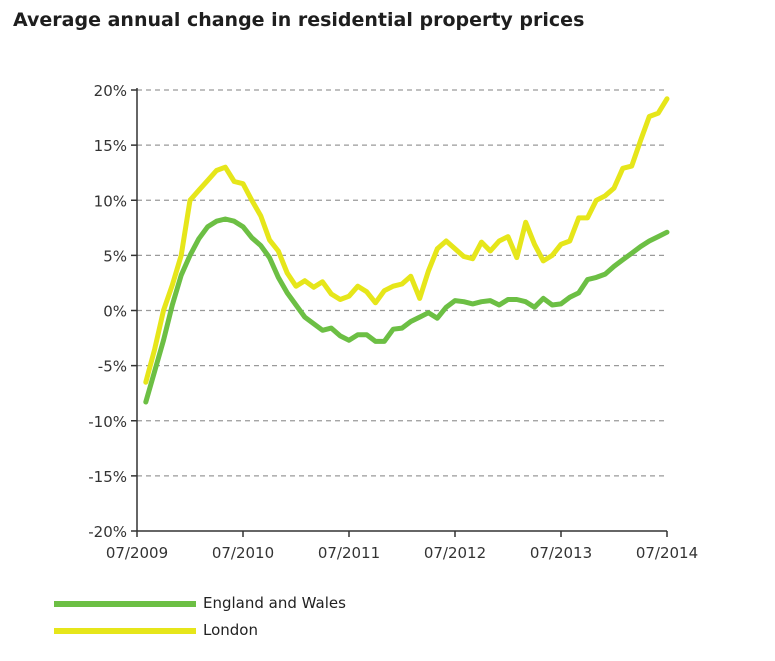  Describe the element at coordinates (667, 553) in the screenshot. I see `x-tick-label: 07/2014` at that location.